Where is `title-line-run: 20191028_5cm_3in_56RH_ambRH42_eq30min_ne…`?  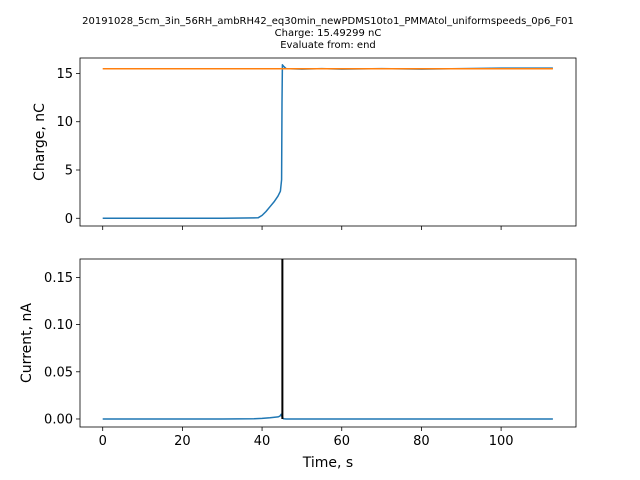 title-line-run: 20191028_5cm_3in_56RH_ambRH42_eq30min_ne… is located at coordinates (328, 21).